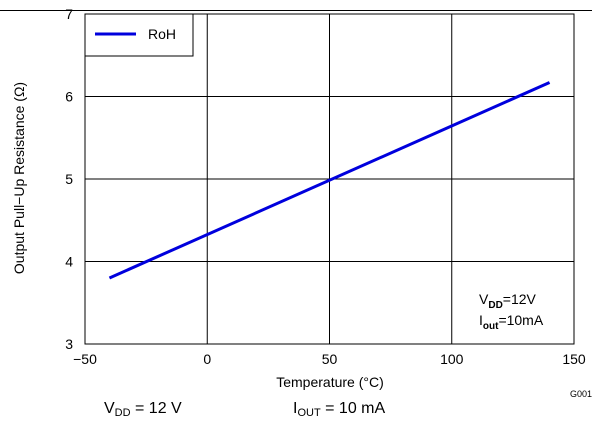  I want to click on legend-label-roh: RoH, so click(162, 34).